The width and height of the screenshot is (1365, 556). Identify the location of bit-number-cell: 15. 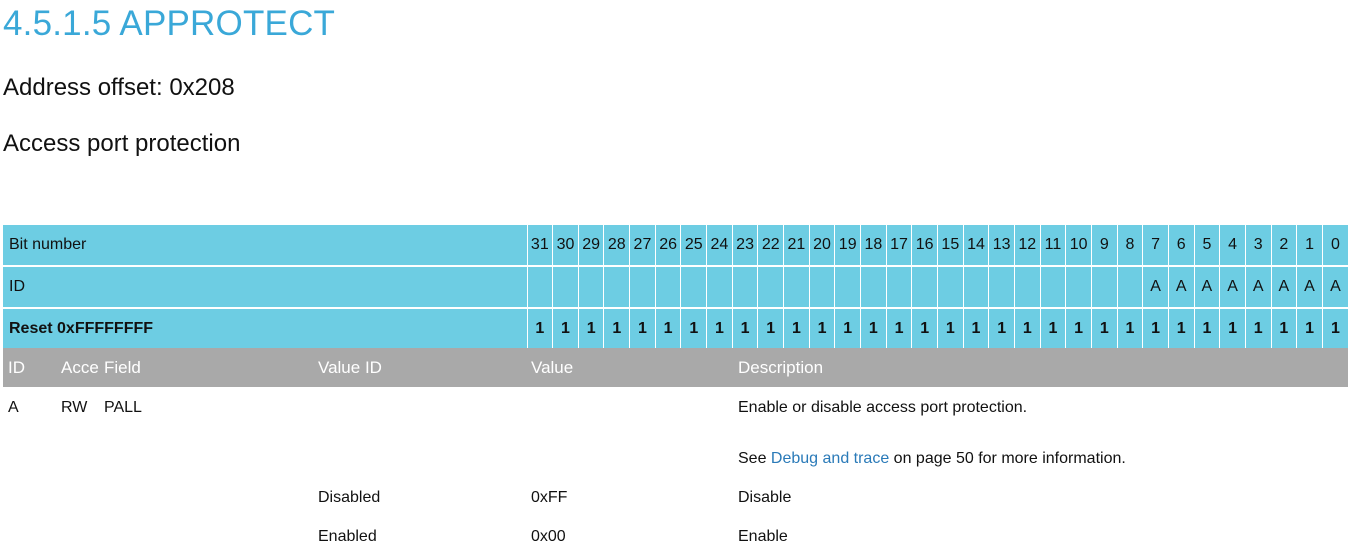
(950, 246).